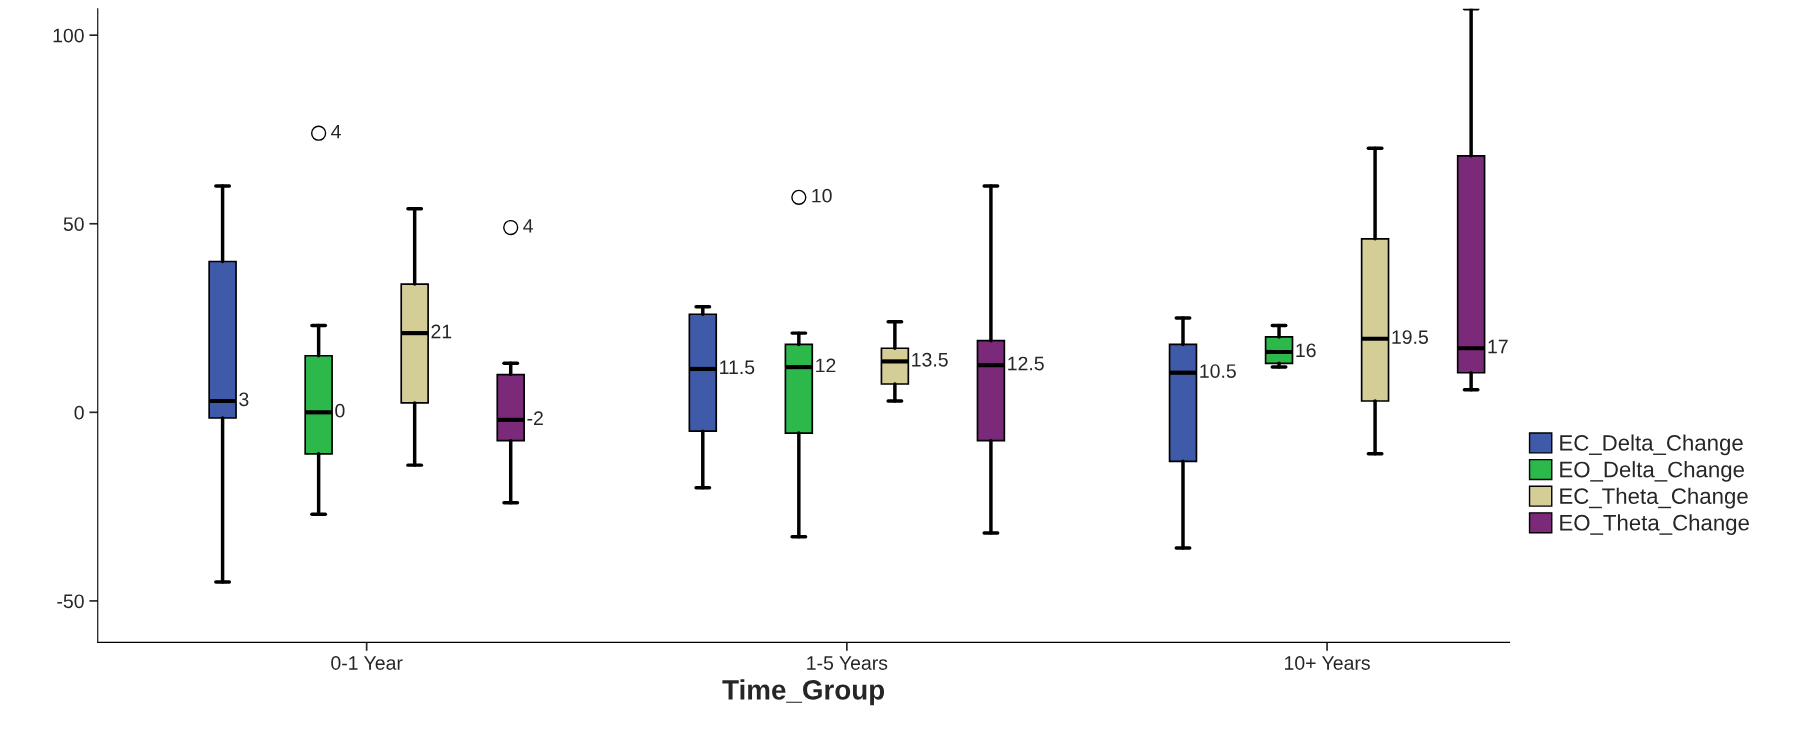 The height and width of the screenshot is (730, 1810). What do you see at coordinates (1654, 524) in the screenshot?
I see `legend-label: EO_Theta_Change` at bounding box center [1654, 524].